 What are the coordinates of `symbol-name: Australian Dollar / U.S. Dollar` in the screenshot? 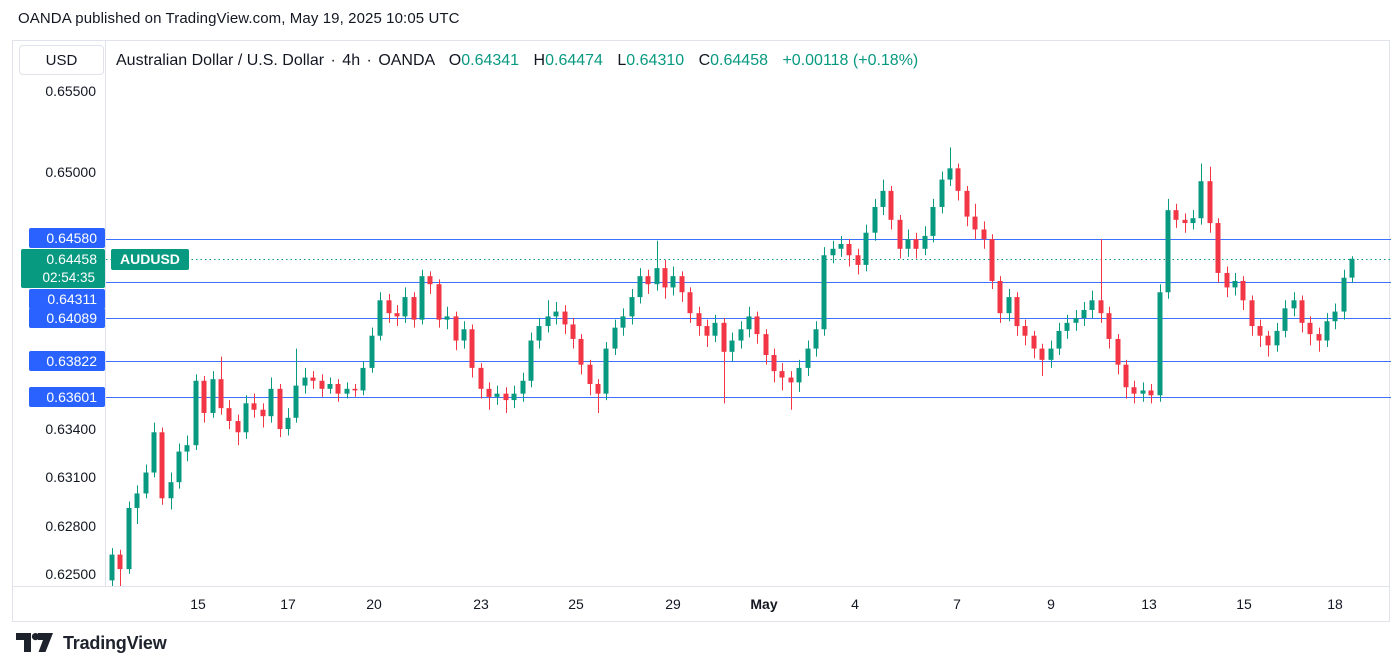 It's located at (220, 60).